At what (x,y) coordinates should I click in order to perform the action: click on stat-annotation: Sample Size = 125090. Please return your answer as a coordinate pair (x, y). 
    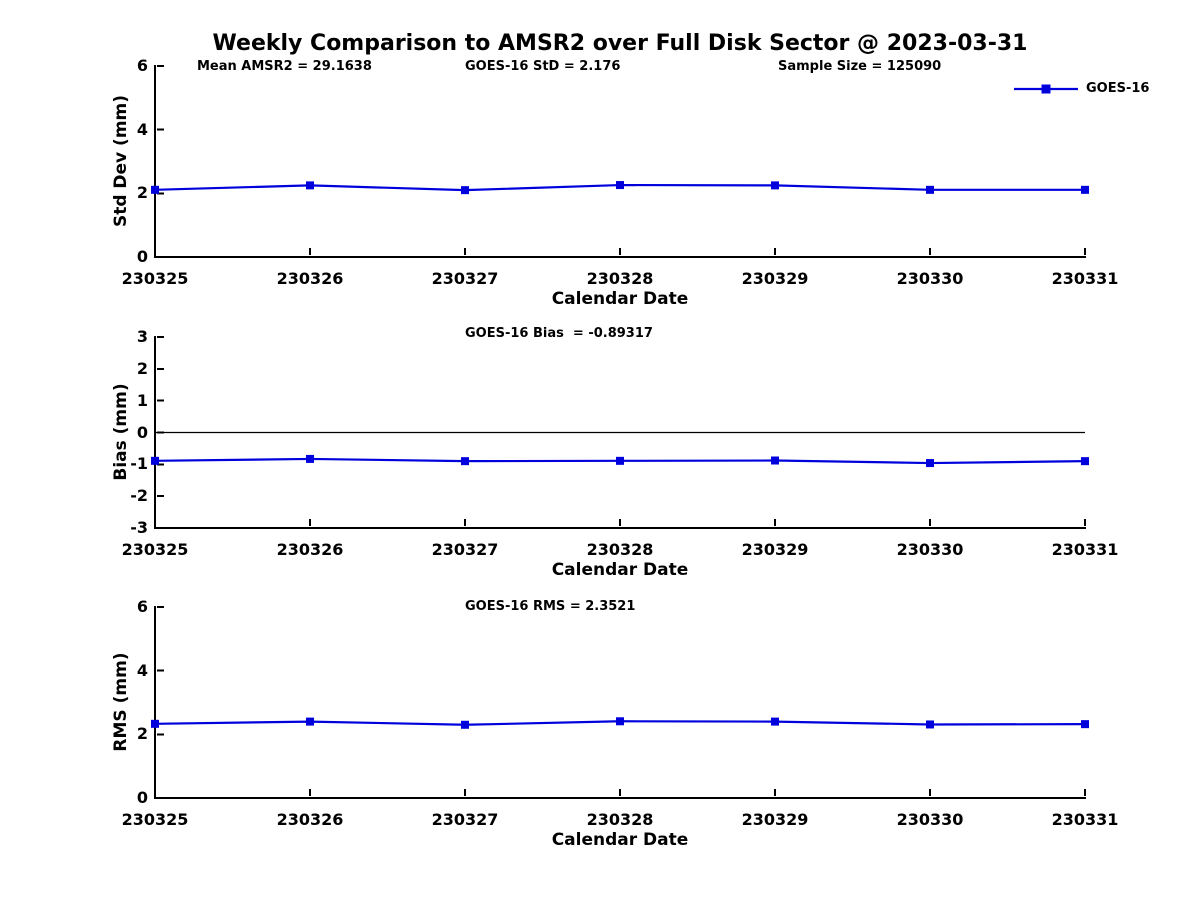
    Looking at the image, I should click on (860, 66).